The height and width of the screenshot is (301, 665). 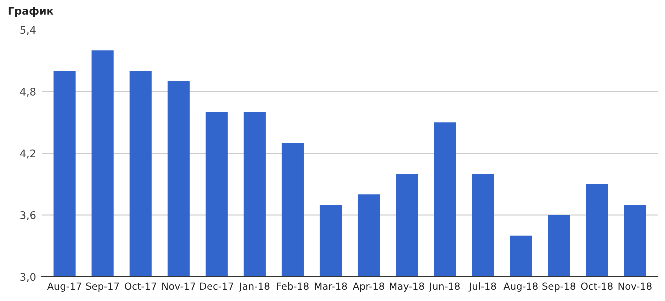 What do you see at coordinates (368, 287) in the screenshot?
I see `x-tick-label: Apr-18` at bounding box center [368, 287].